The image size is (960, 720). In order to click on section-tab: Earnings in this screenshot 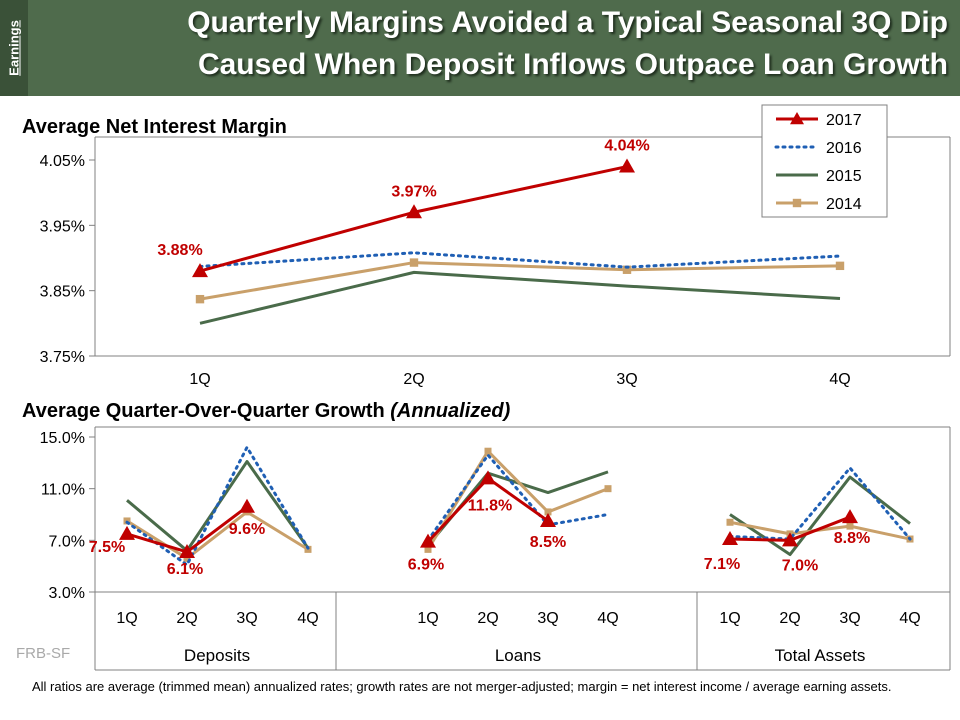, I will do `click(14, 48)`.